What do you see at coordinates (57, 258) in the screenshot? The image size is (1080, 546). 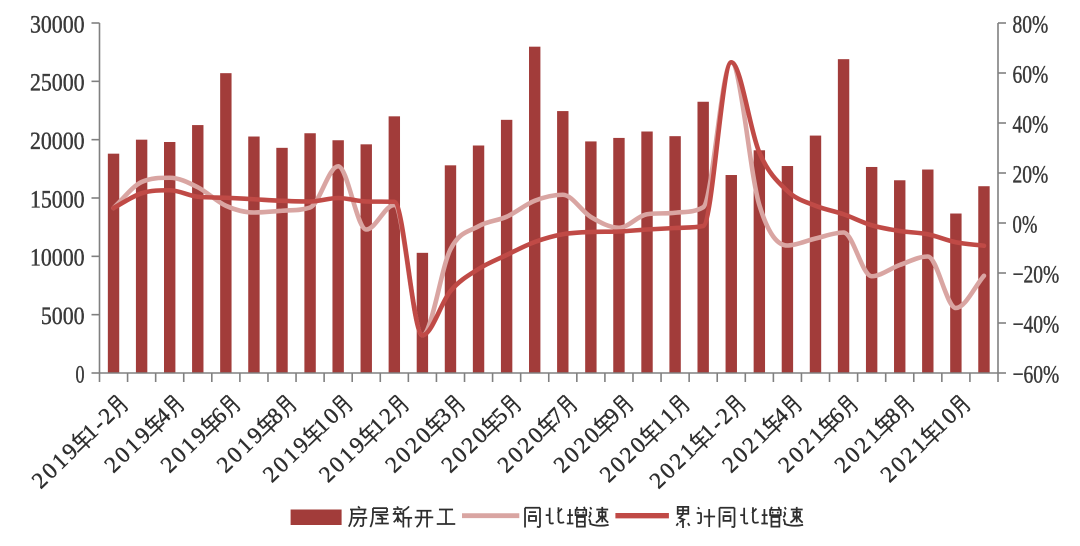 I see `svg-text: 10000` at bounding box center [57, 258].